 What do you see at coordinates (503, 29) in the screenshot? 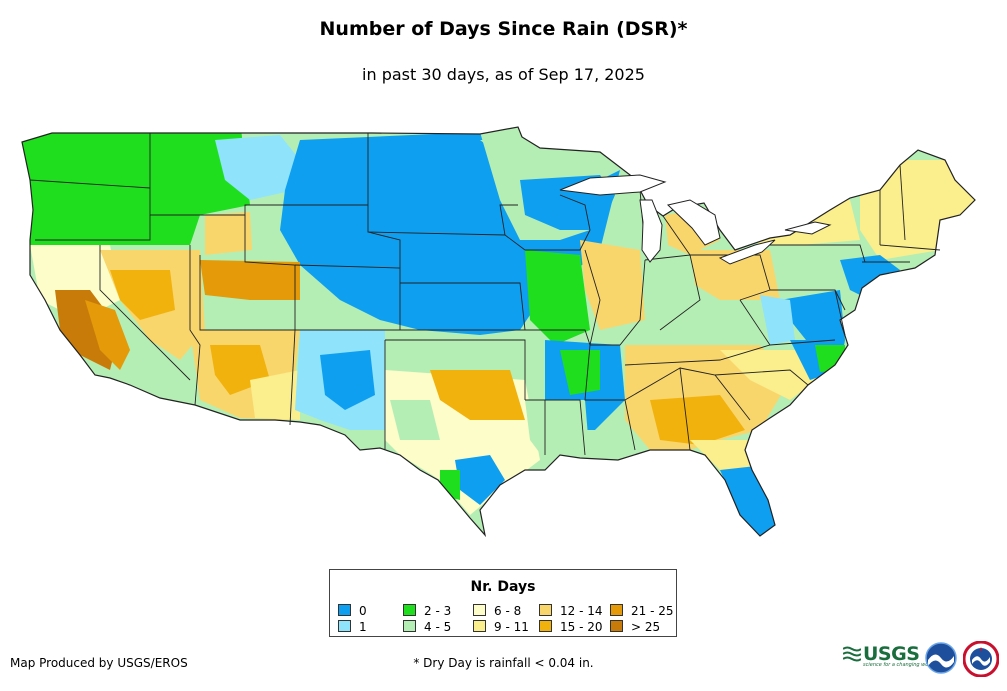
I see `map-title: Number of Days Since Rain (DSR)*` at bounding box center [503, 29].